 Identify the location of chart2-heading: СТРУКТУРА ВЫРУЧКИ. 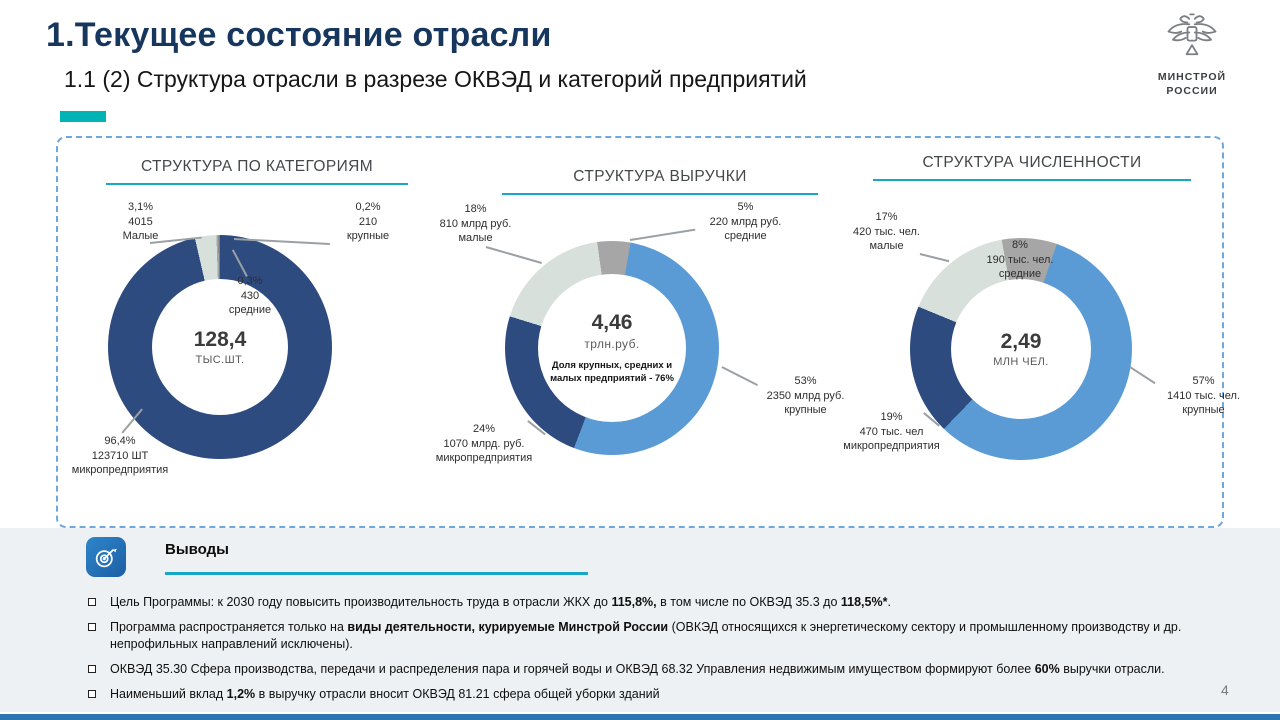
(660, 181).